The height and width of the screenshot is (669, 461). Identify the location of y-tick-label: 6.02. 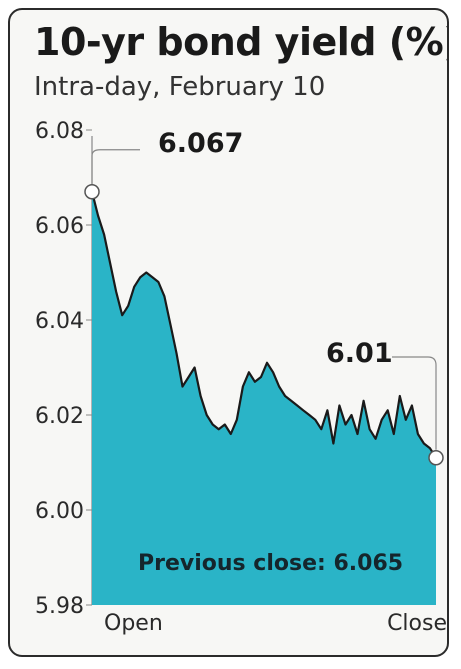
(59, 416).